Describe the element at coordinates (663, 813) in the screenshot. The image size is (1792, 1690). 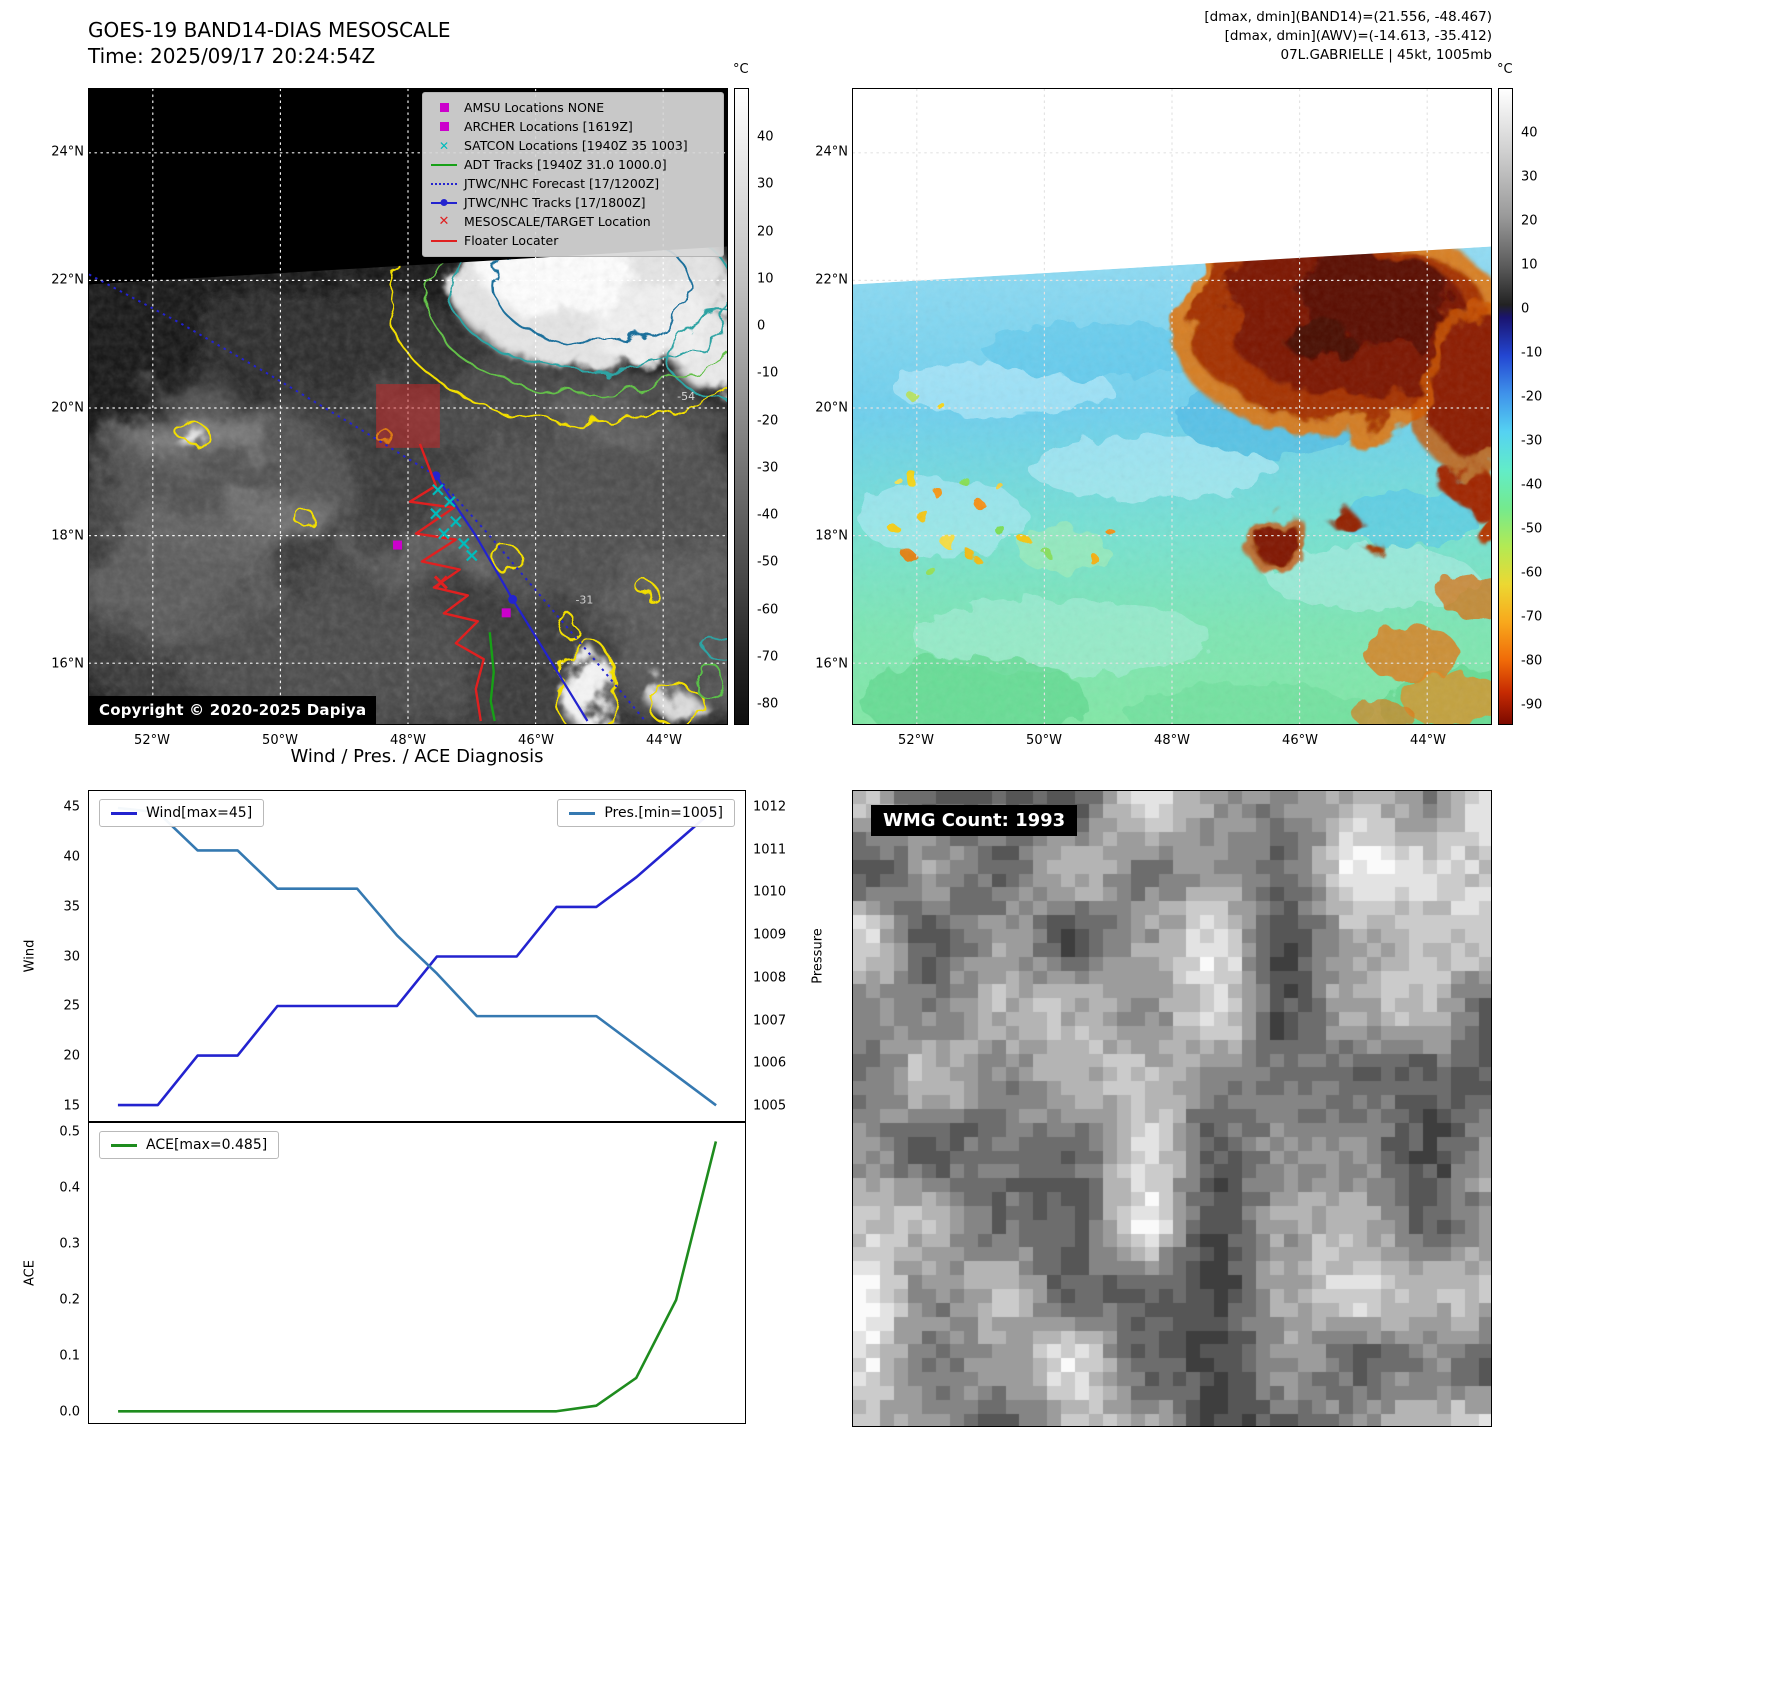
I see `pres-legend-label: Pres.[min=1005]` at that location.